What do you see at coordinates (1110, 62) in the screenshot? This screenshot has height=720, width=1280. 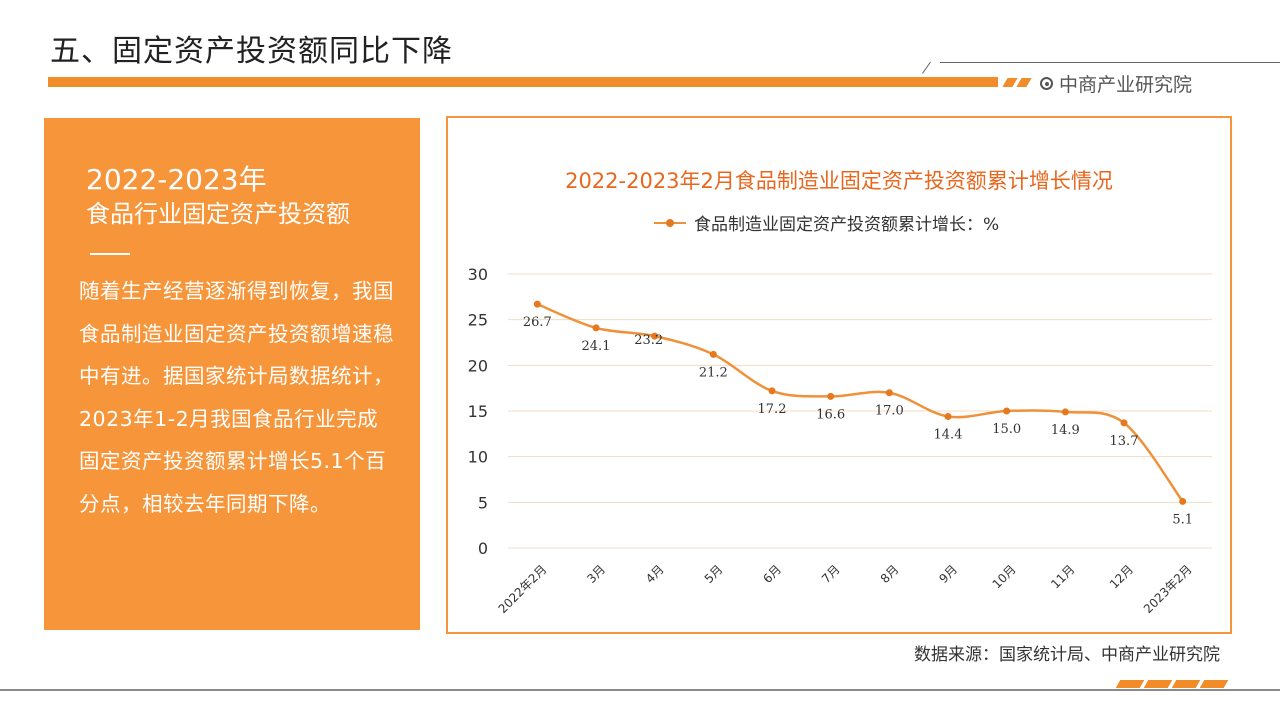 I see `header-divider` at bounding box center [1110, 62].